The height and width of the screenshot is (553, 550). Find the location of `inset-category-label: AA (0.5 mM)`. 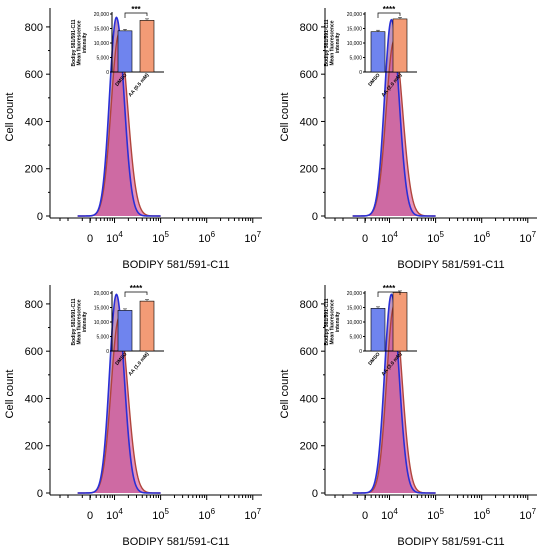

inset-category-label: AA (0.5 mM) is located at coordinates (138, 85).